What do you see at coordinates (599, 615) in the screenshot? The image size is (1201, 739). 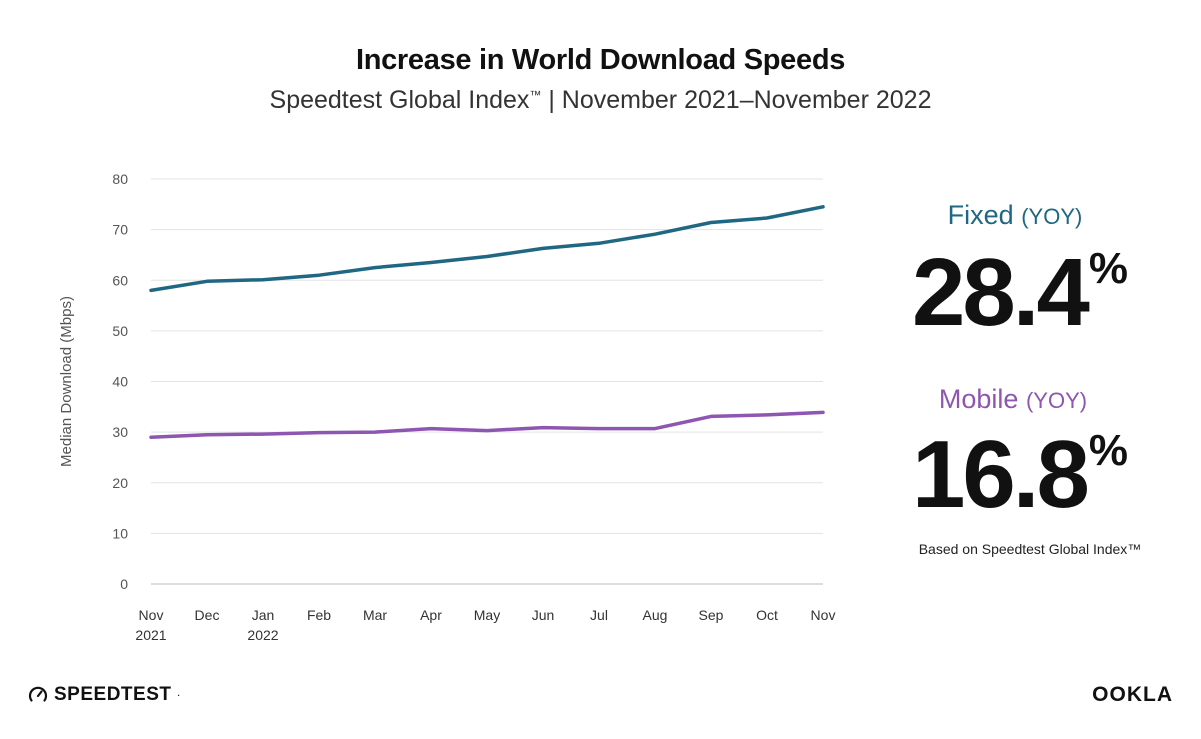 I see `x-tick-label-8: Jul` at bounding box center [599, 615].